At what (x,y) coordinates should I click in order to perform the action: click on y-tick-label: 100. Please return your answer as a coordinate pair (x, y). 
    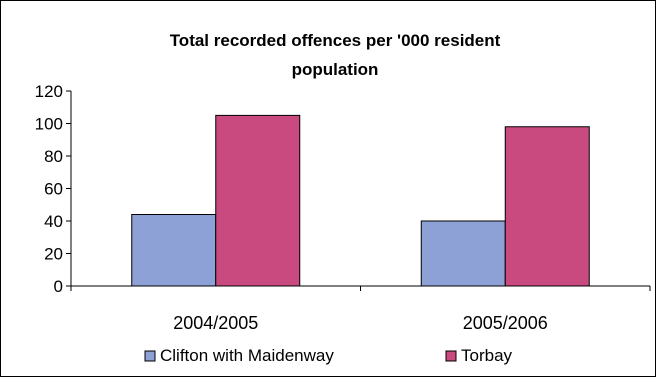
    Looking at the image, I should click on (49, 124).